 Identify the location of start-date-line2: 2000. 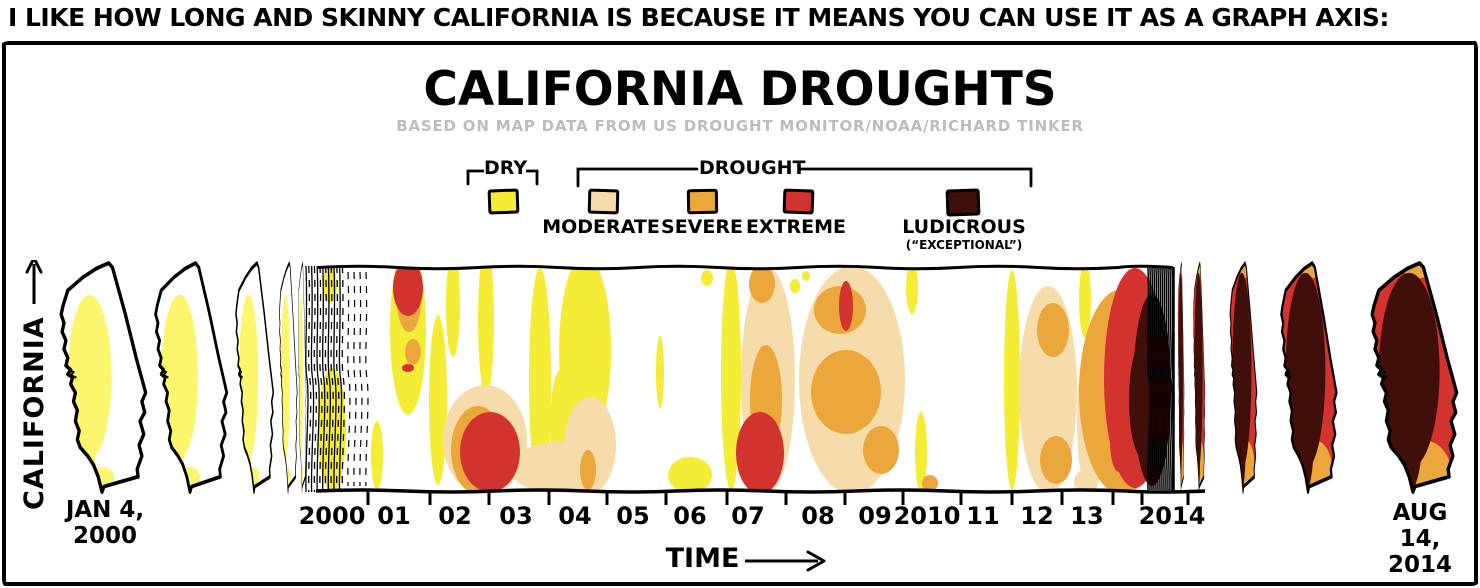
(104, 536).